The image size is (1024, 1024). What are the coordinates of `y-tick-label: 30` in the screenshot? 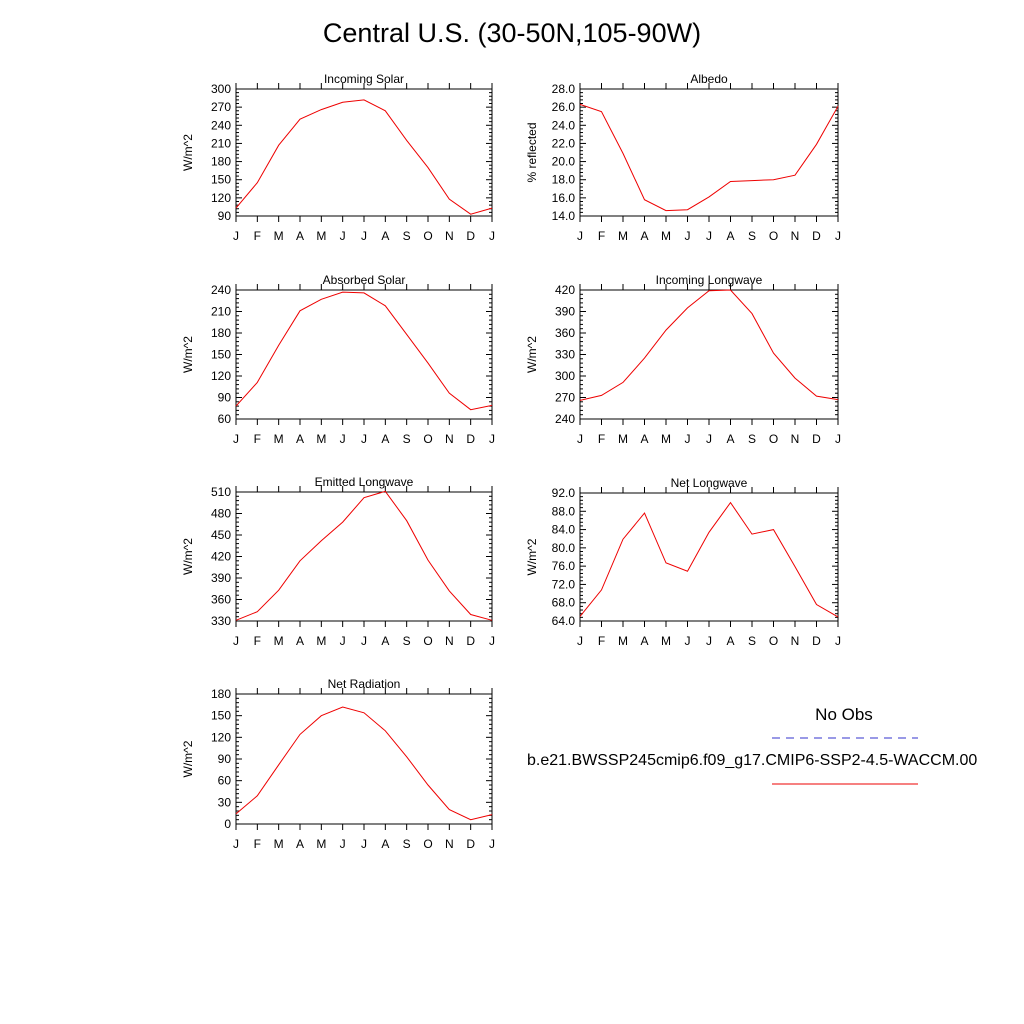 It's located at (225, 802).